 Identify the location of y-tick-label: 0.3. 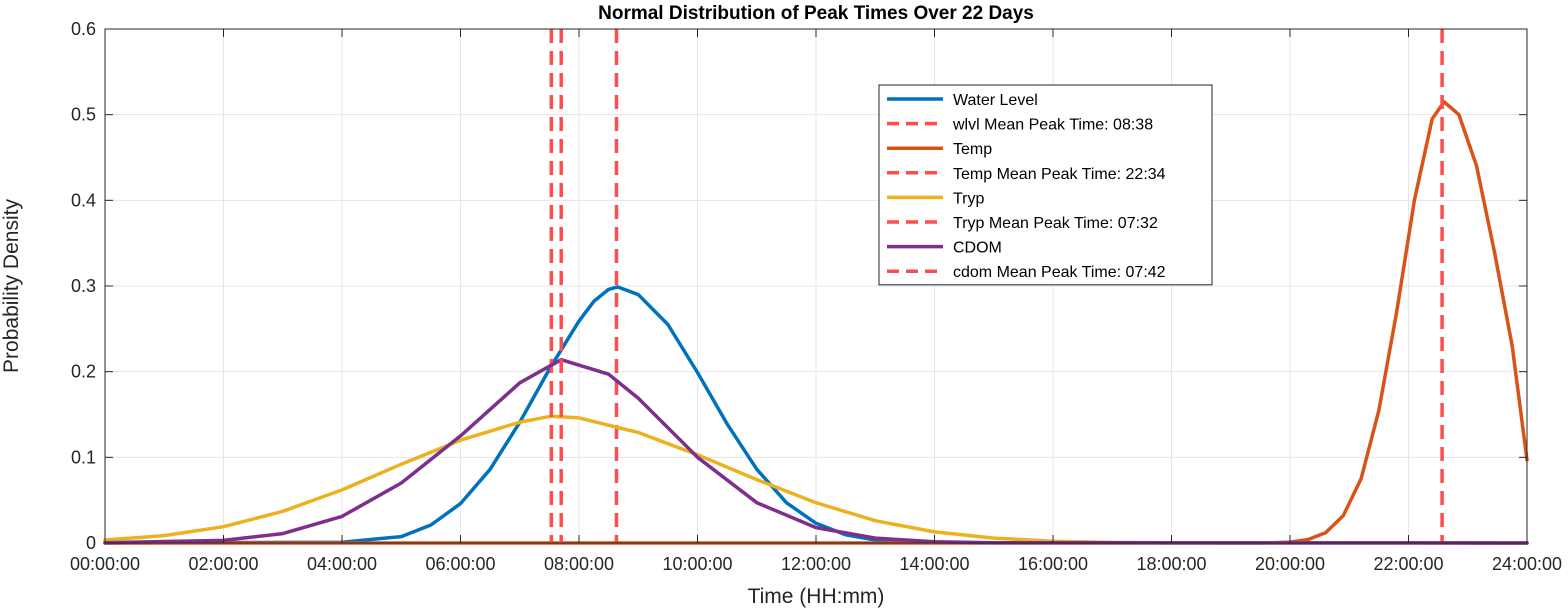
(83, 286).